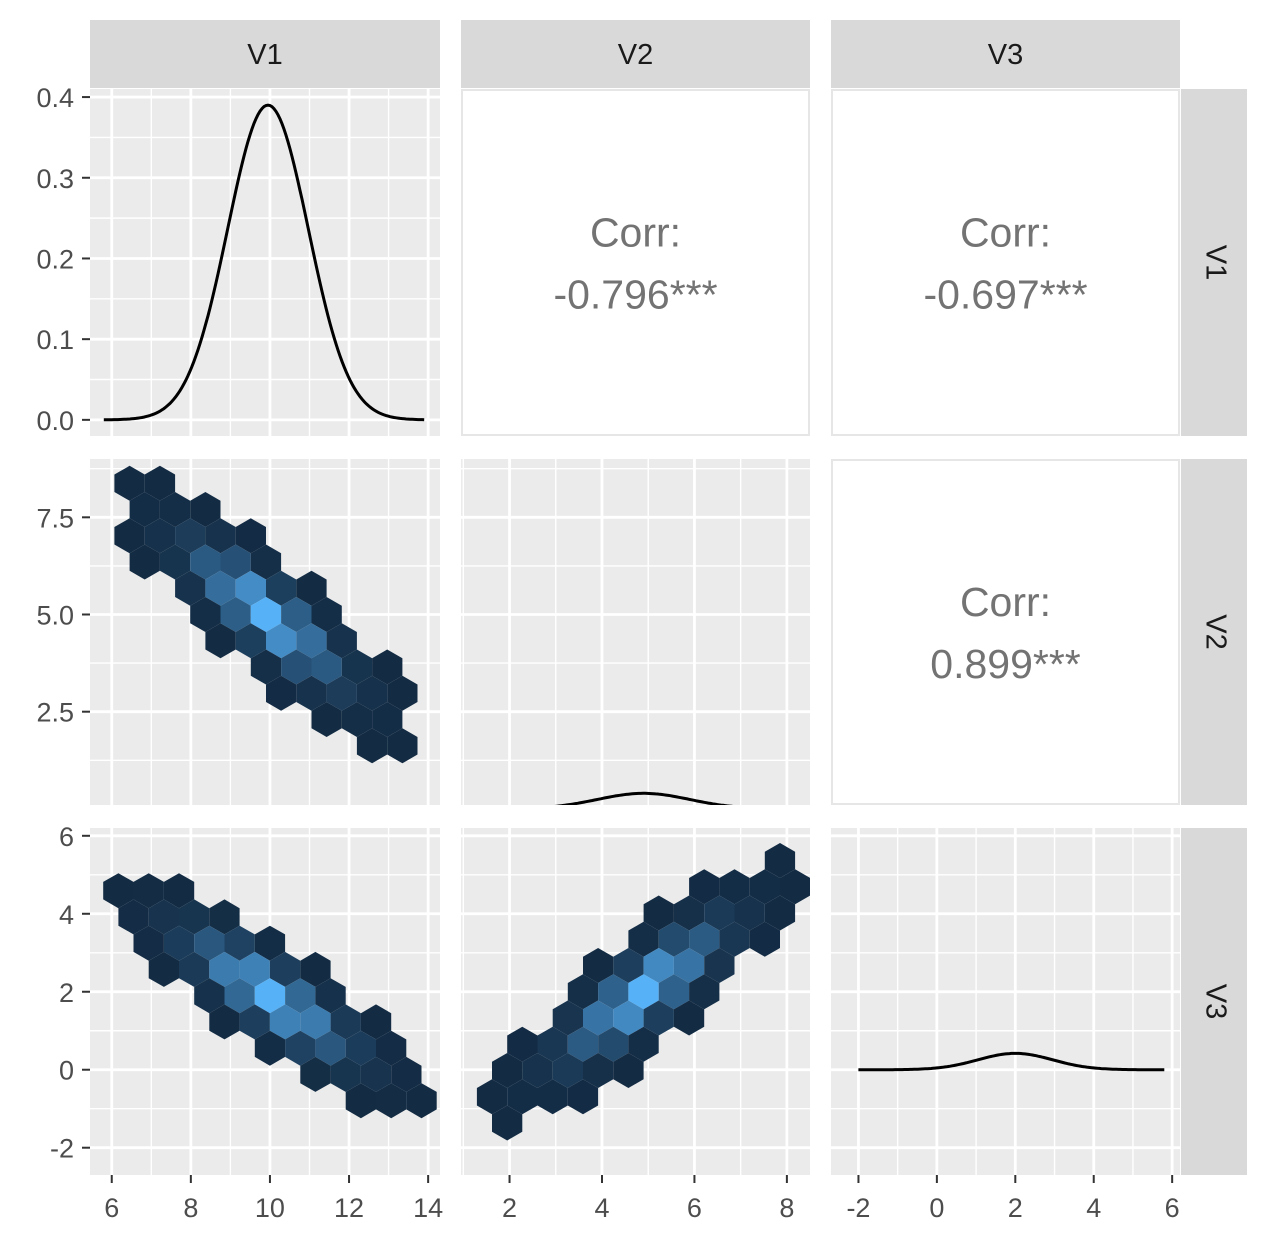  Describe the element at coordinates (694, 1208) in the screenshot. I see `x-tick-label: 6` at that location.